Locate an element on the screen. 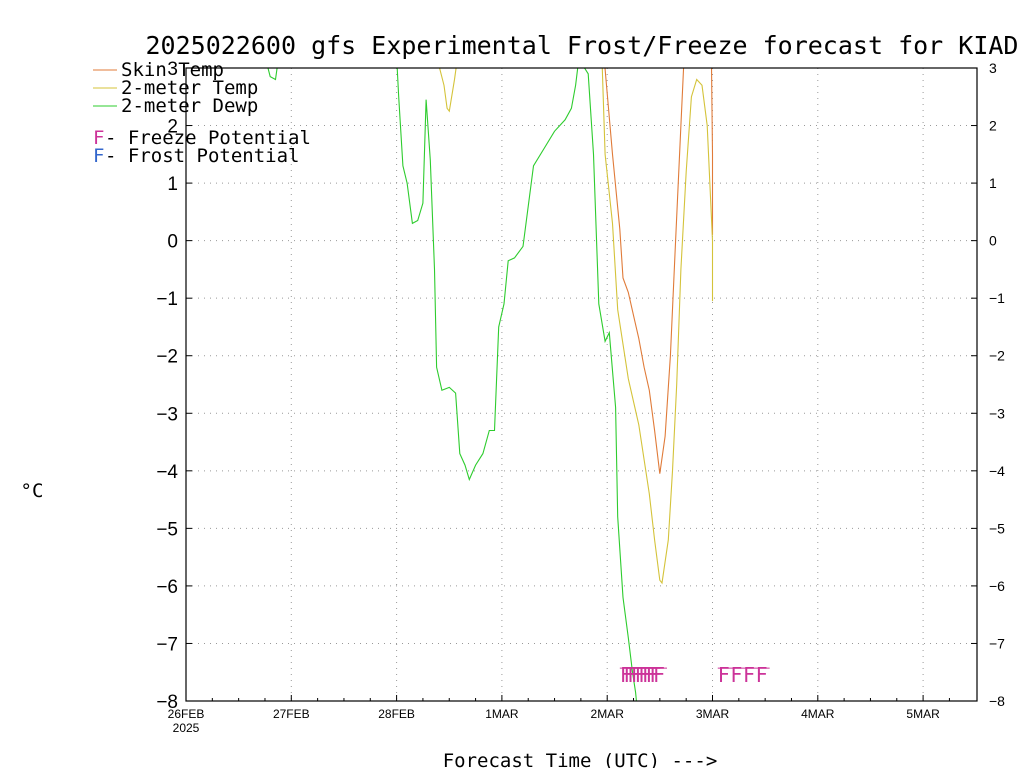 The width and height of the screenshot is (1024, 768). x-tick-sublabel: 2025 is located at coordinates (186, 728).